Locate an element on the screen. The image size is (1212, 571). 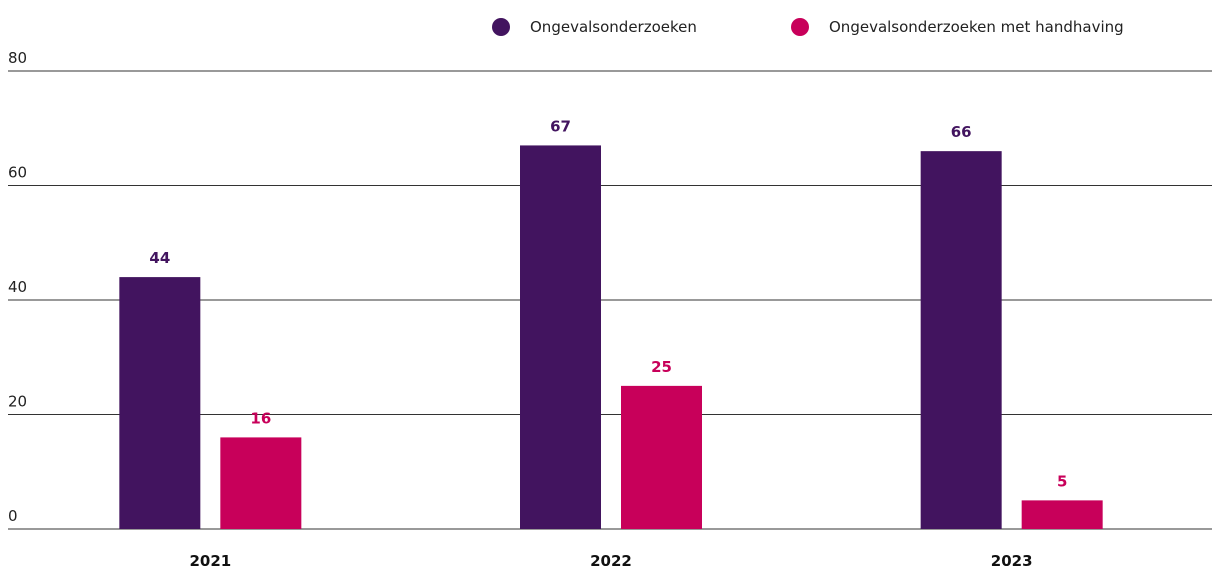
value-label: 44 is located at coordinates (159, 258).